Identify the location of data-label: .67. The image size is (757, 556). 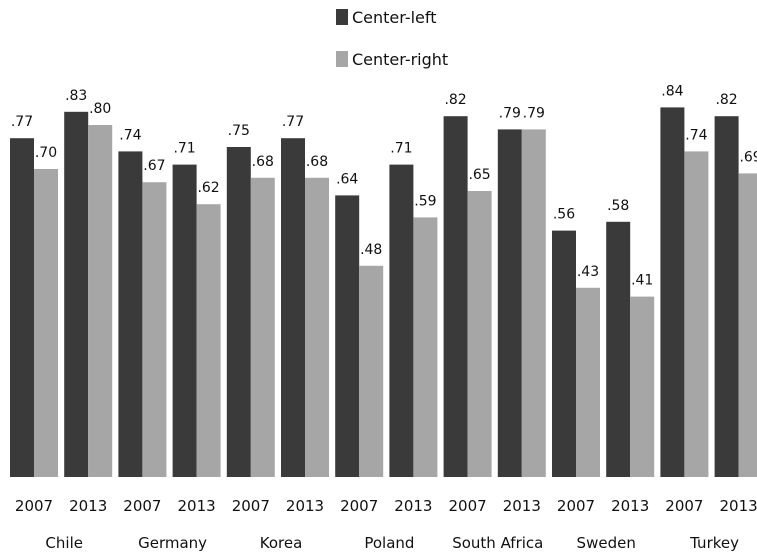
(154, 166).